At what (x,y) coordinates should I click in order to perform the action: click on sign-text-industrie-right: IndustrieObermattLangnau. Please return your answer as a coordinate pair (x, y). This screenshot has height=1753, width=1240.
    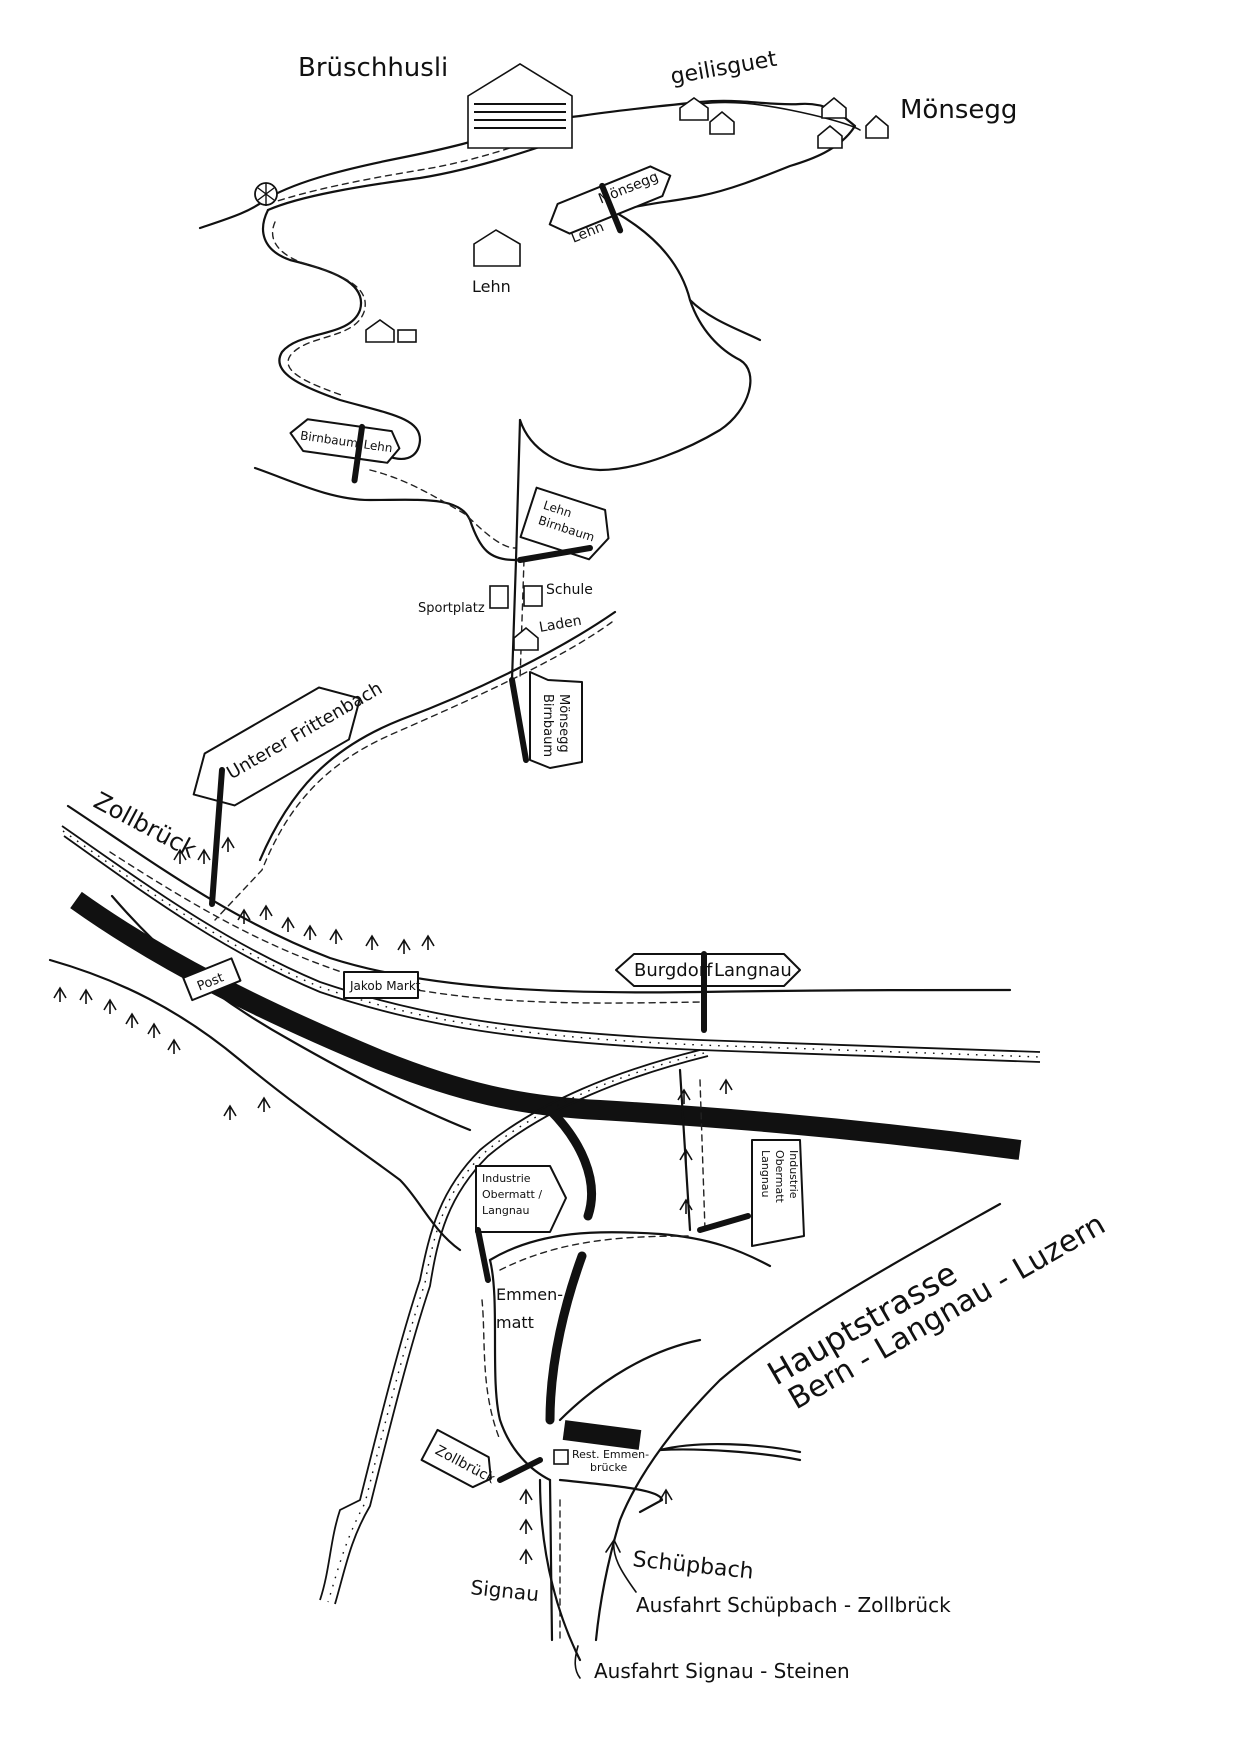
    Looking at the image, I should click on (779, 1177).